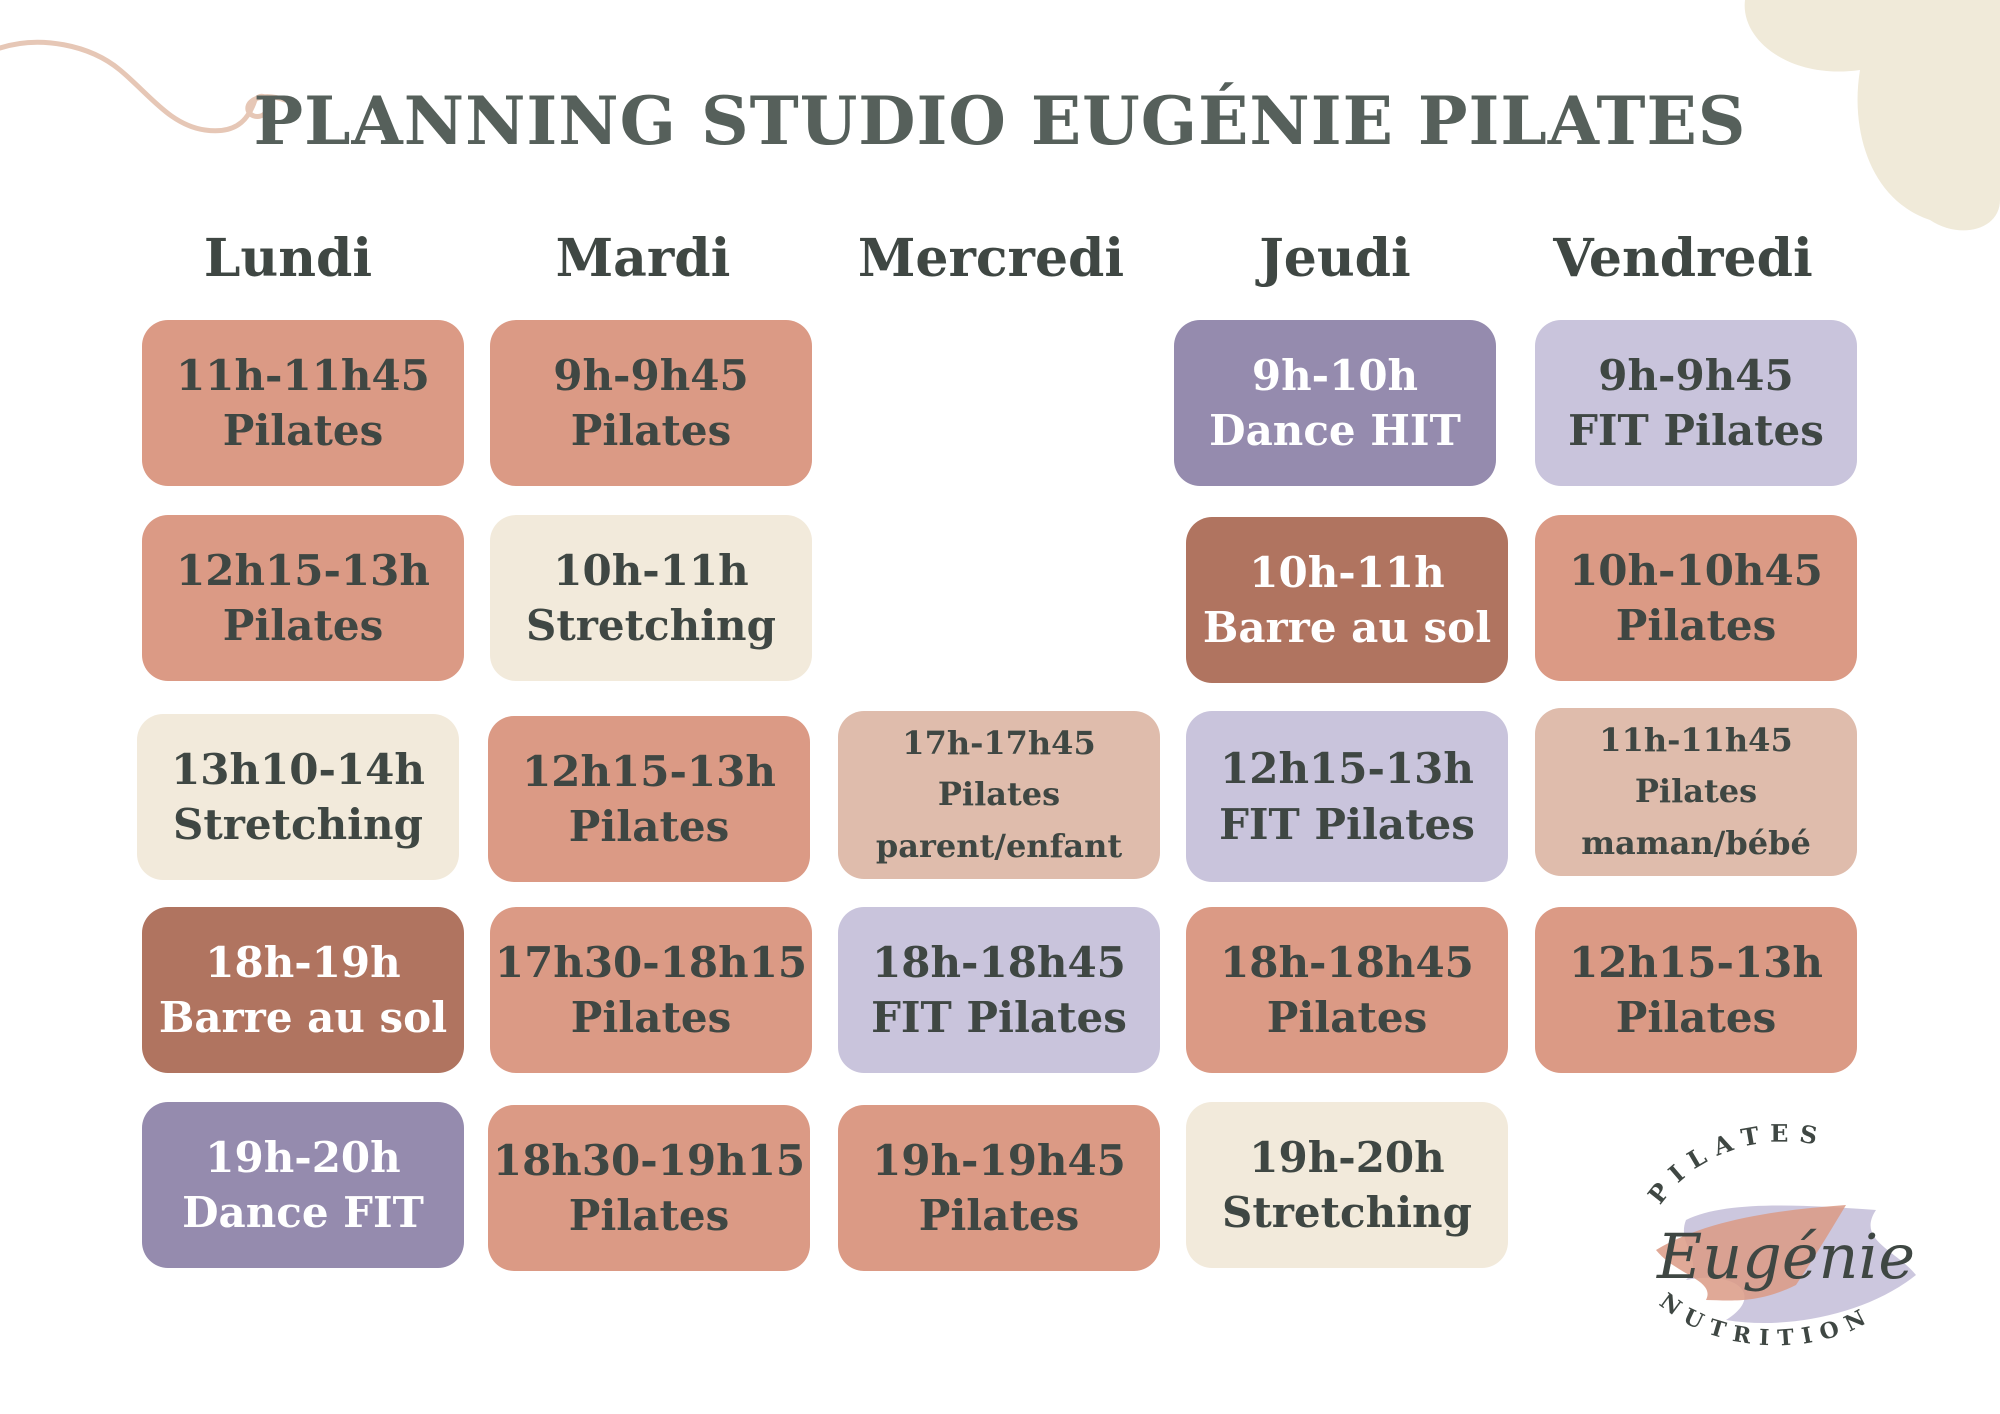 This screenshot has height=1414, width=2000. What do you see at coordinates (303, 990) in the screenshot?
I see `class-card-lundi-4: 18h-19h Barre au sol` at bounding box center [303, 990].